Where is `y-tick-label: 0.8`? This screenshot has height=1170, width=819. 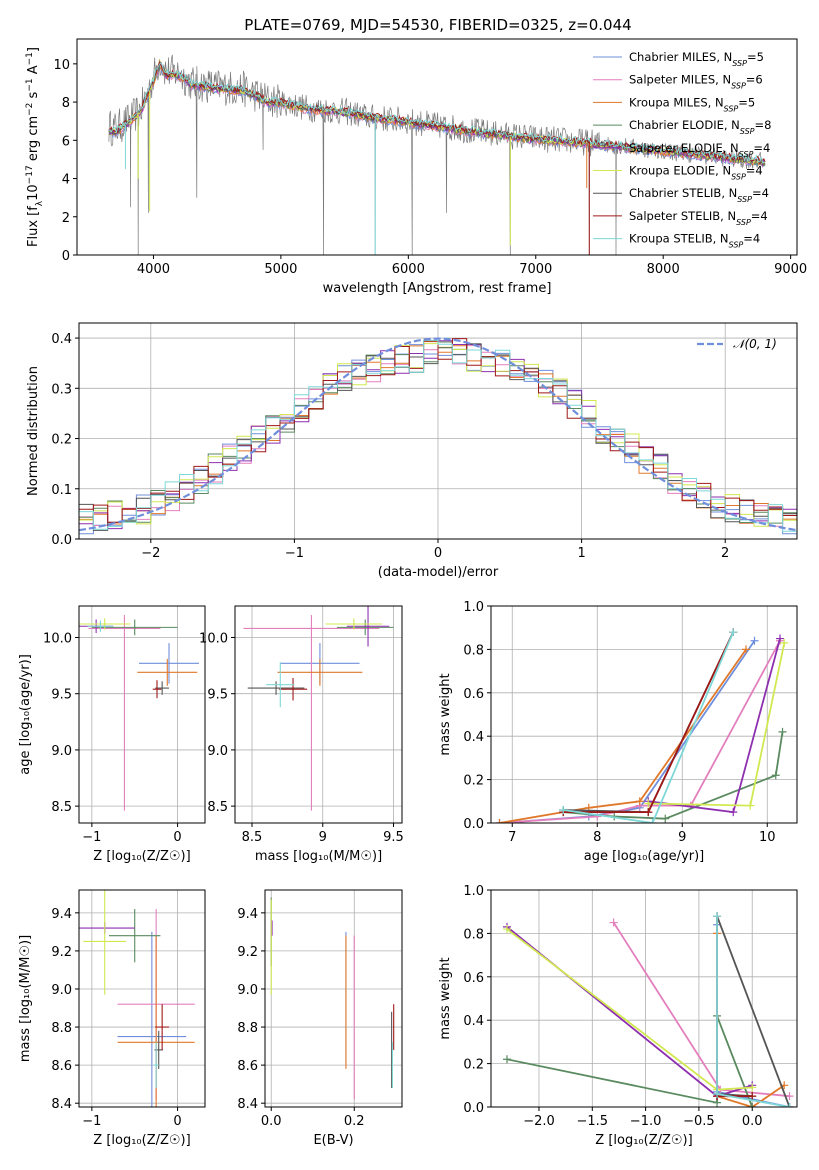
y-tick-label: 0.8 is located at coordinates (473, 934).